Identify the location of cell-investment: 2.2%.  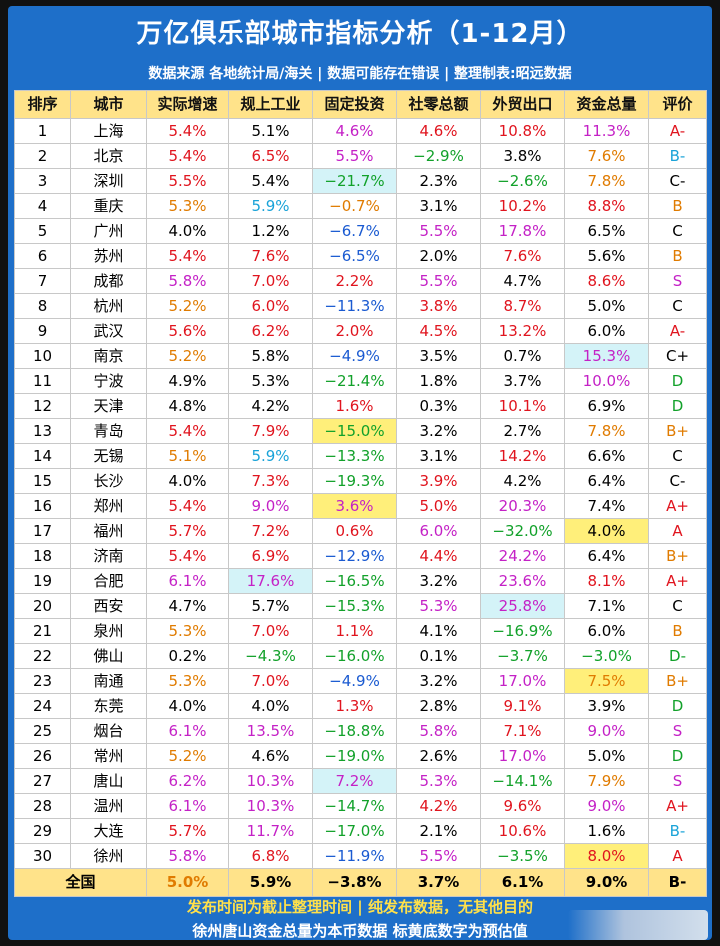
(354, 281).